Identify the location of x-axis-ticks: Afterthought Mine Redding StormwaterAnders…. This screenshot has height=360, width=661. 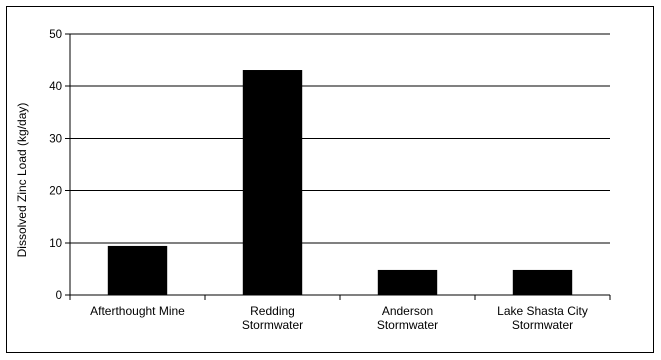
(340, 313).